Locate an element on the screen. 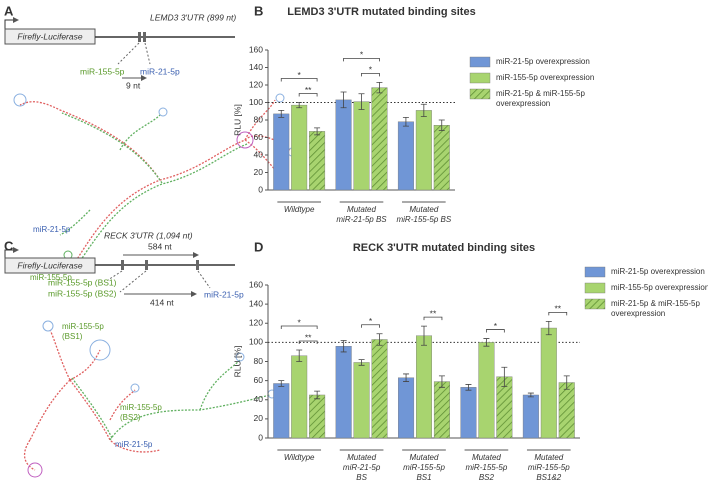 Image resolution: width=708 pixels, height=491 pixels. site-label: miR-155-5p (BS2) is located at coordinates (82, 293).